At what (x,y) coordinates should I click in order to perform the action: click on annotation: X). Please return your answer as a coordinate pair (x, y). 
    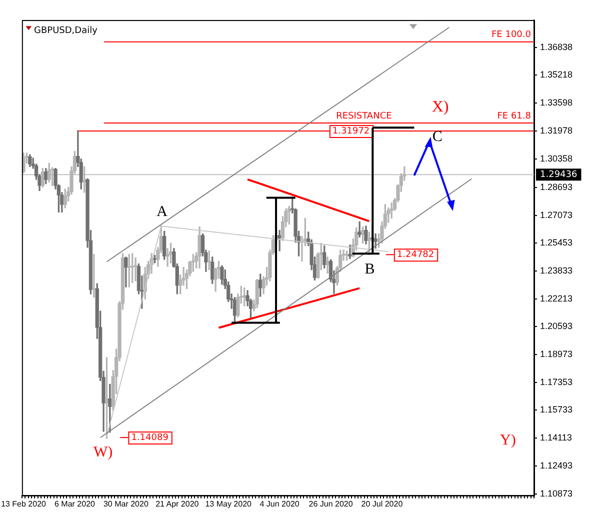
    Looking at the image, I should click on (440, 107).